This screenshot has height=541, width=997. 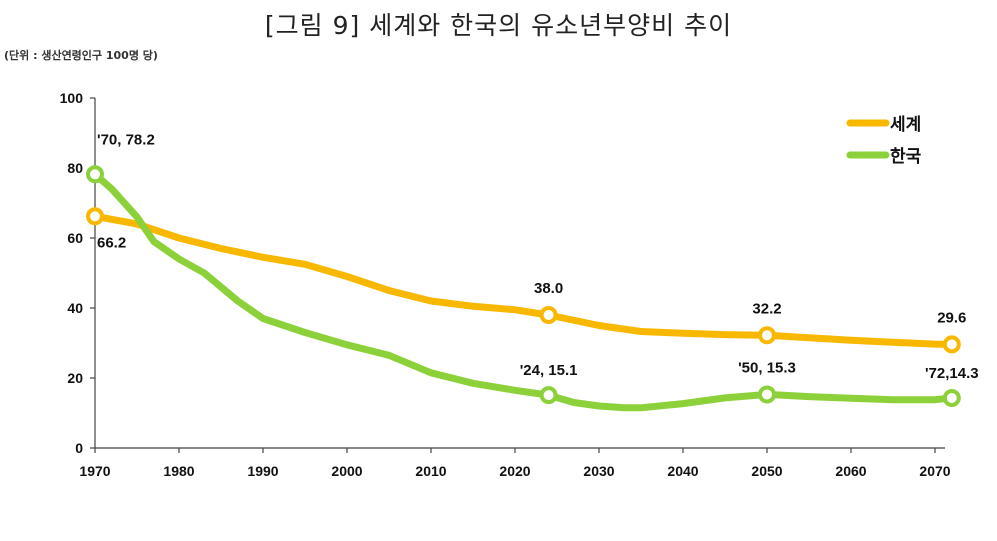 I want to click on legend-label-korea: 한국, so click(x=906, y=157).